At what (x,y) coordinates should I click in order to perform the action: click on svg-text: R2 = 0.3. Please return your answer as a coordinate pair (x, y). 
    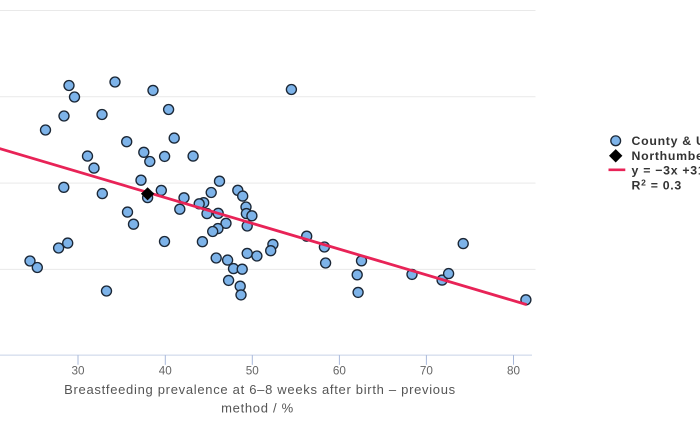
    Looking at the image, I should click on (657, 184).